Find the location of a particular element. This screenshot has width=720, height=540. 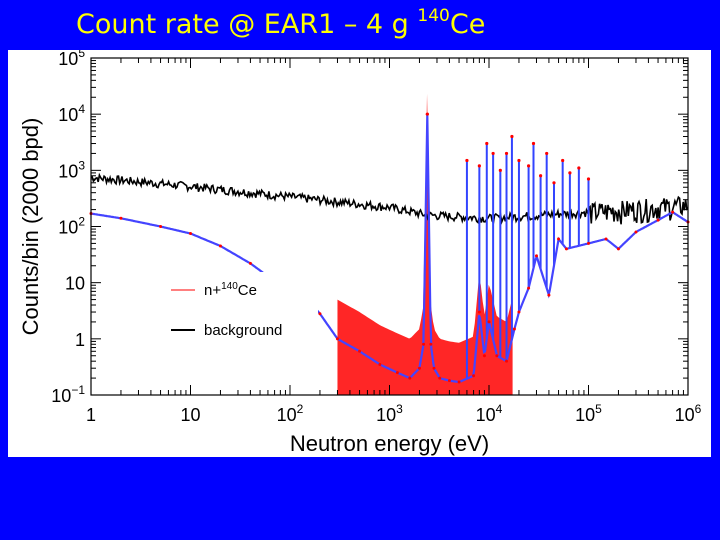

x-tick-label-1: 1 is located at coordinates (91, 415).